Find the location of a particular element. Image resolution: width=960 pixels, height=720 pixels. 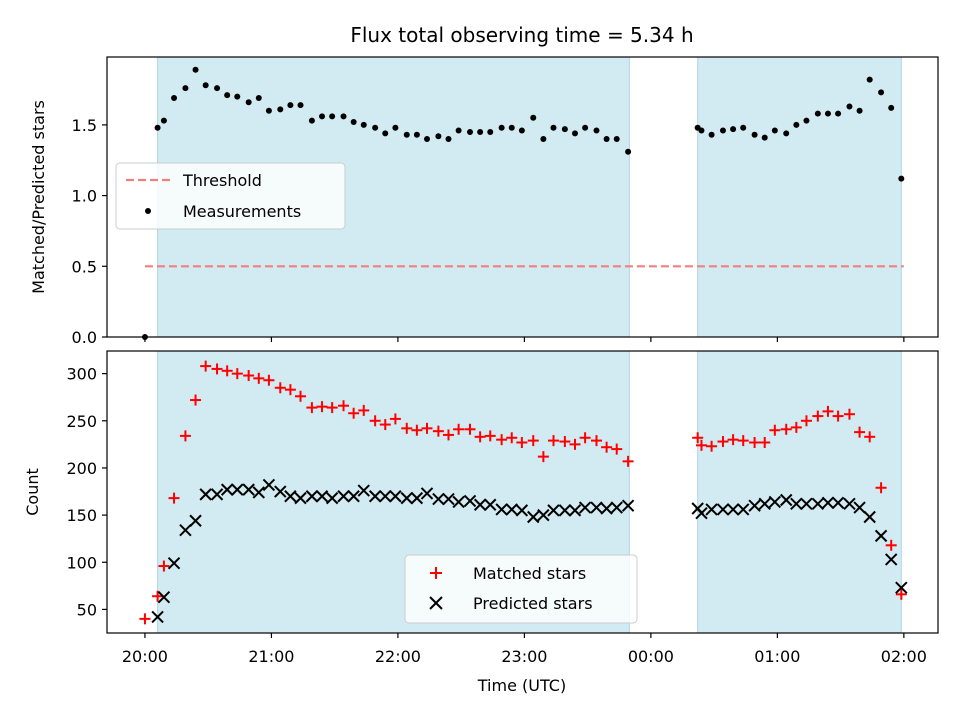

legend-threshold-label: Threshold is located at coordinates (222, 180).